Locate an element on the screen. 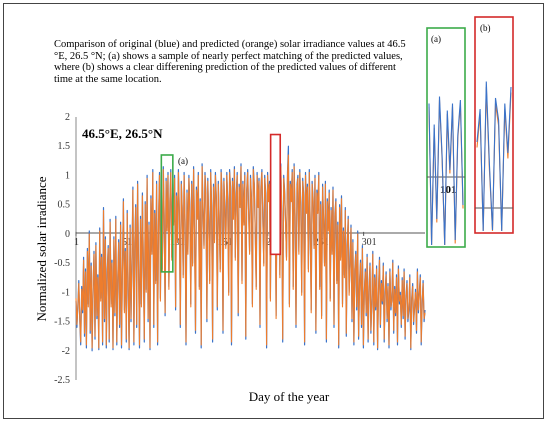 The image size is (550, 425). inset-a-series is located at coordinates (446, 171).